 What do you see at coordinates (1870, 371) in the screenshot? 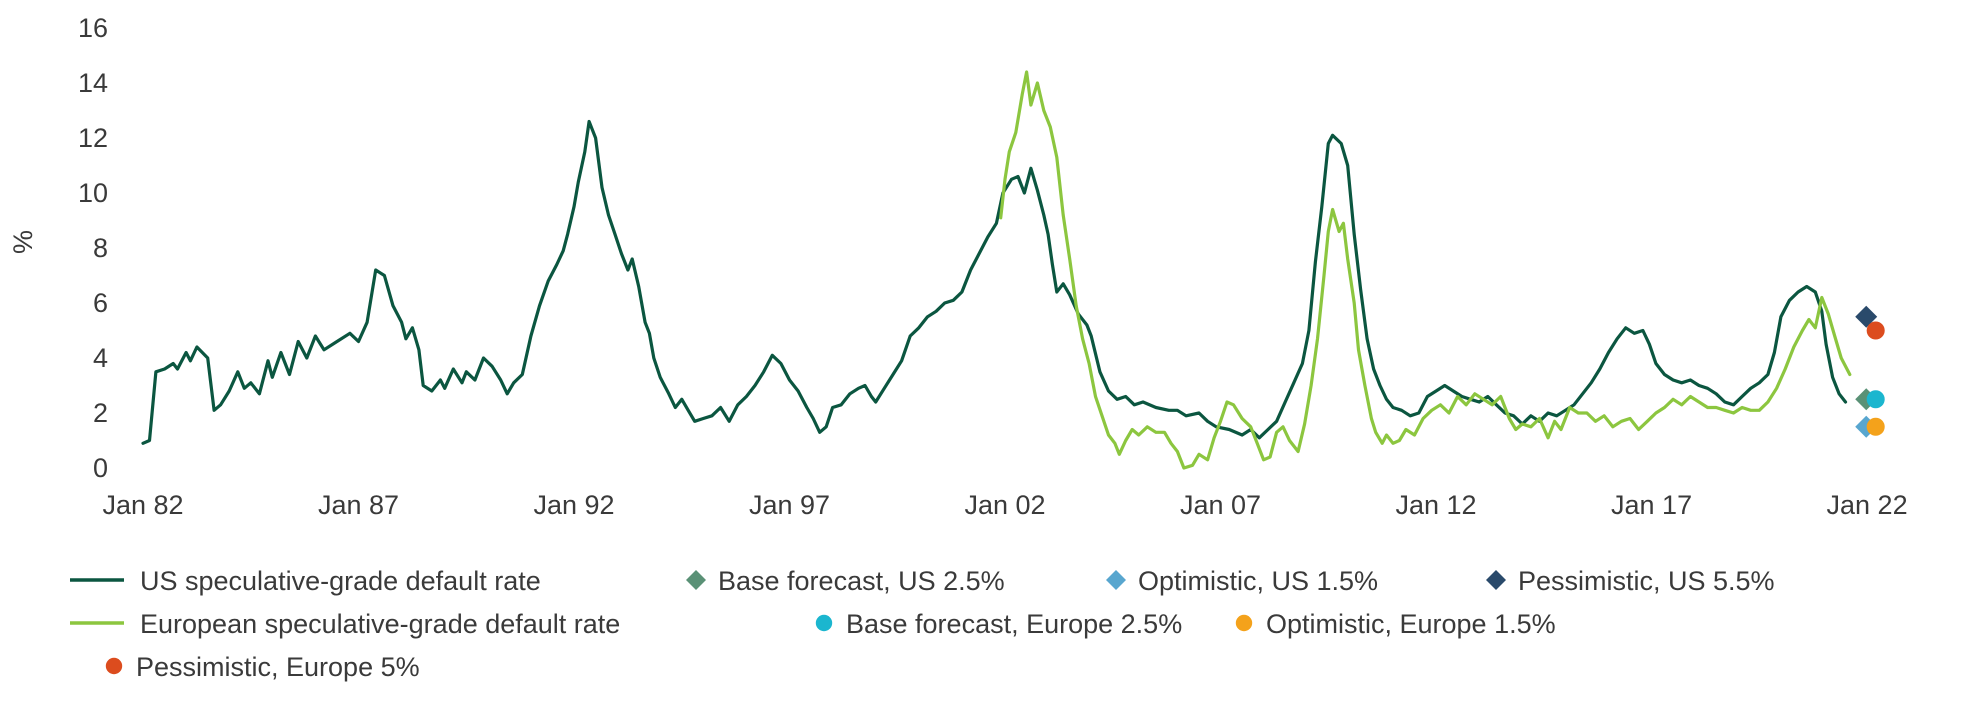
I see `forecast-layer` at bounding box center [1870, 371].